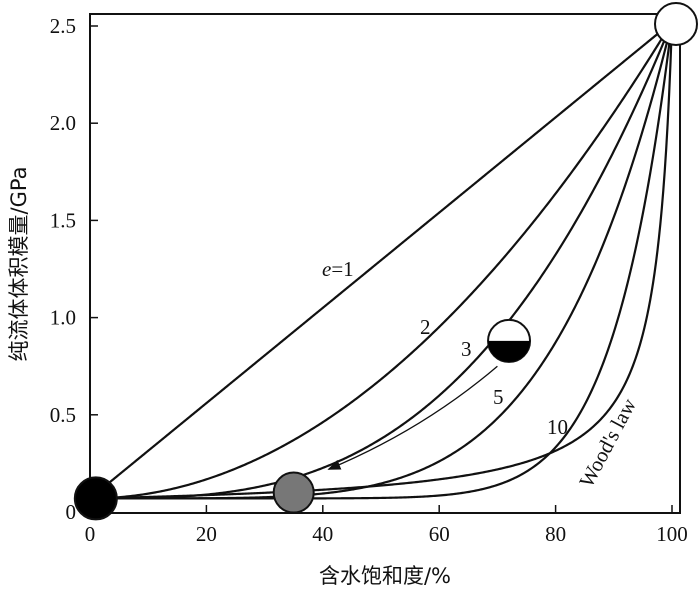  Describe the element at coordinates (509, 351) in the screenshot. I see `marker-half-fill` at that location.